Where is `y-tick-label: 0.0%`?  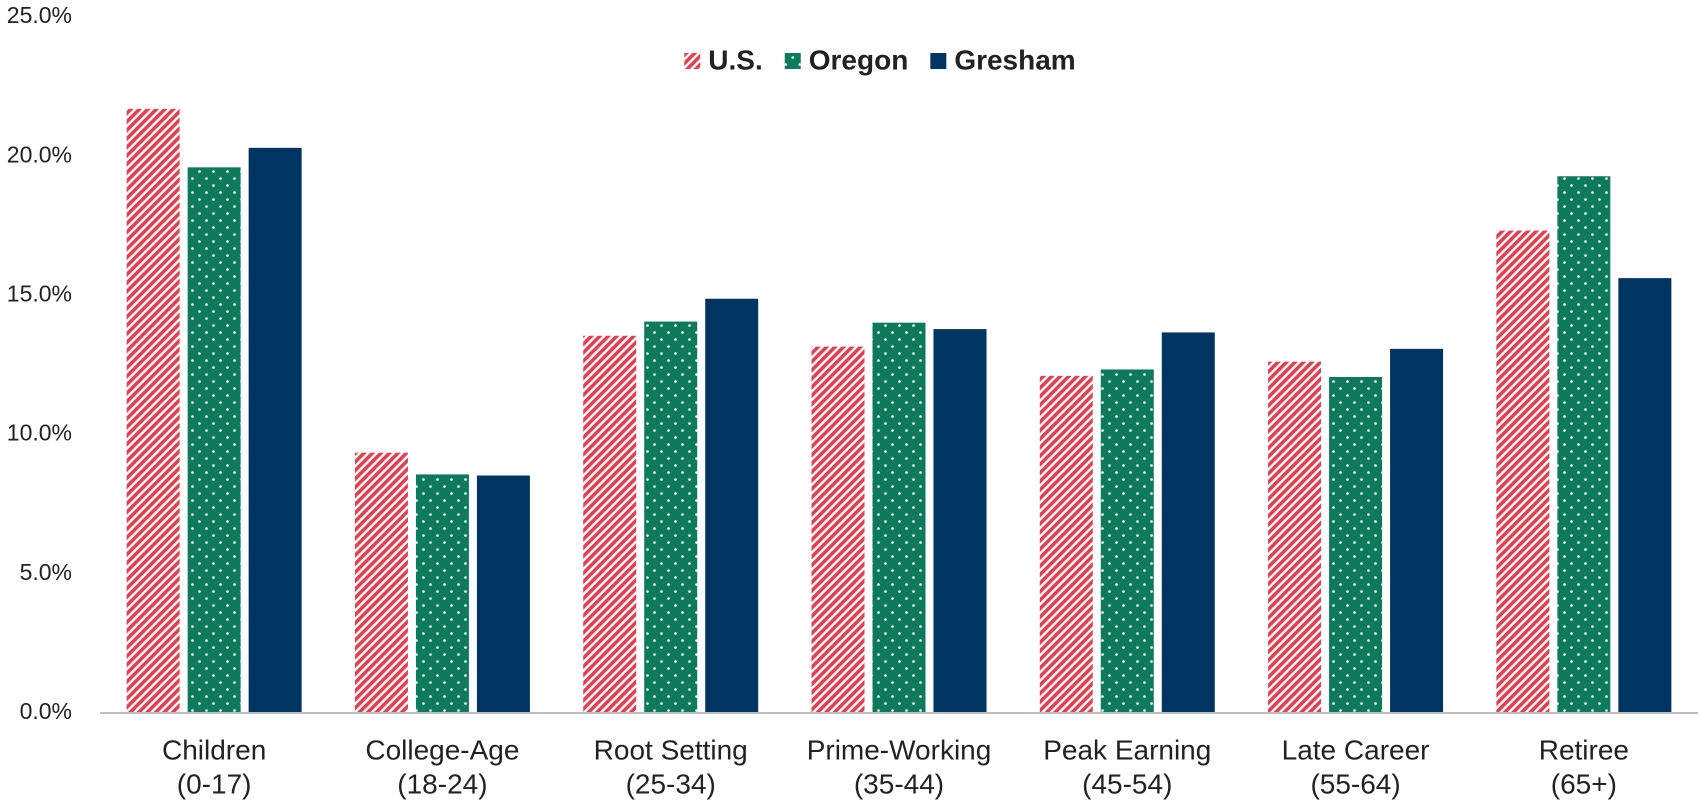
y-tick-label: 0.0% is located at coordinates (46, 711).